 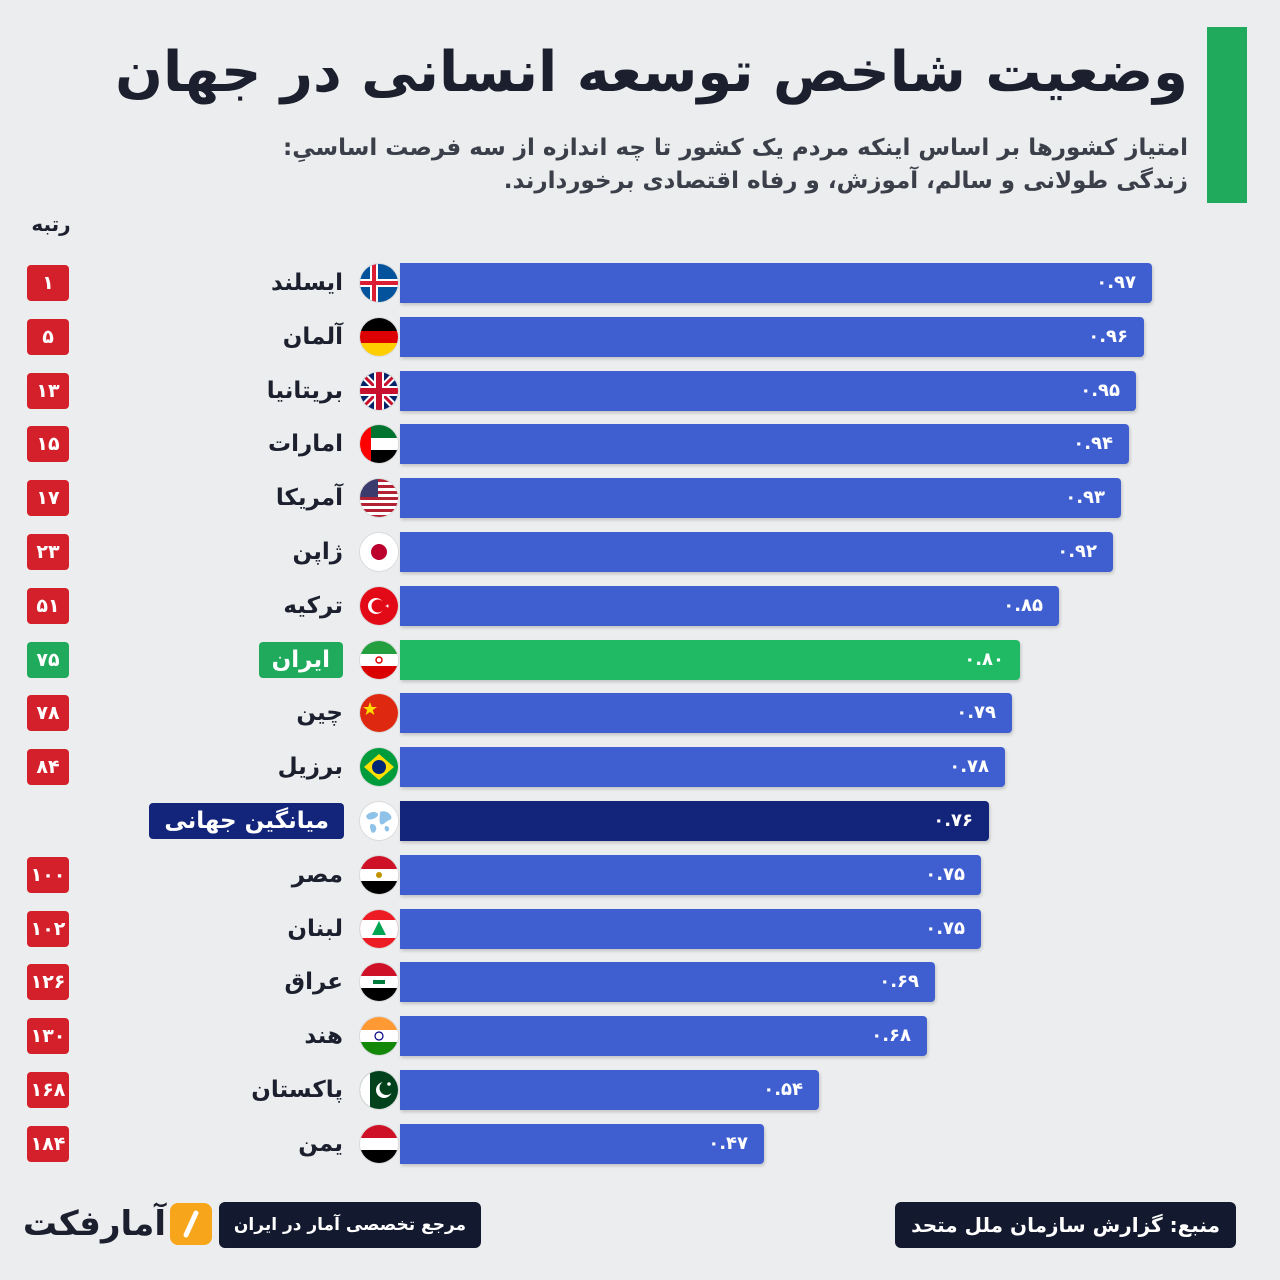 I want to click on chart-row: ۱۲۶ عراق ۰.۶۹, so click(x=640, y=982).